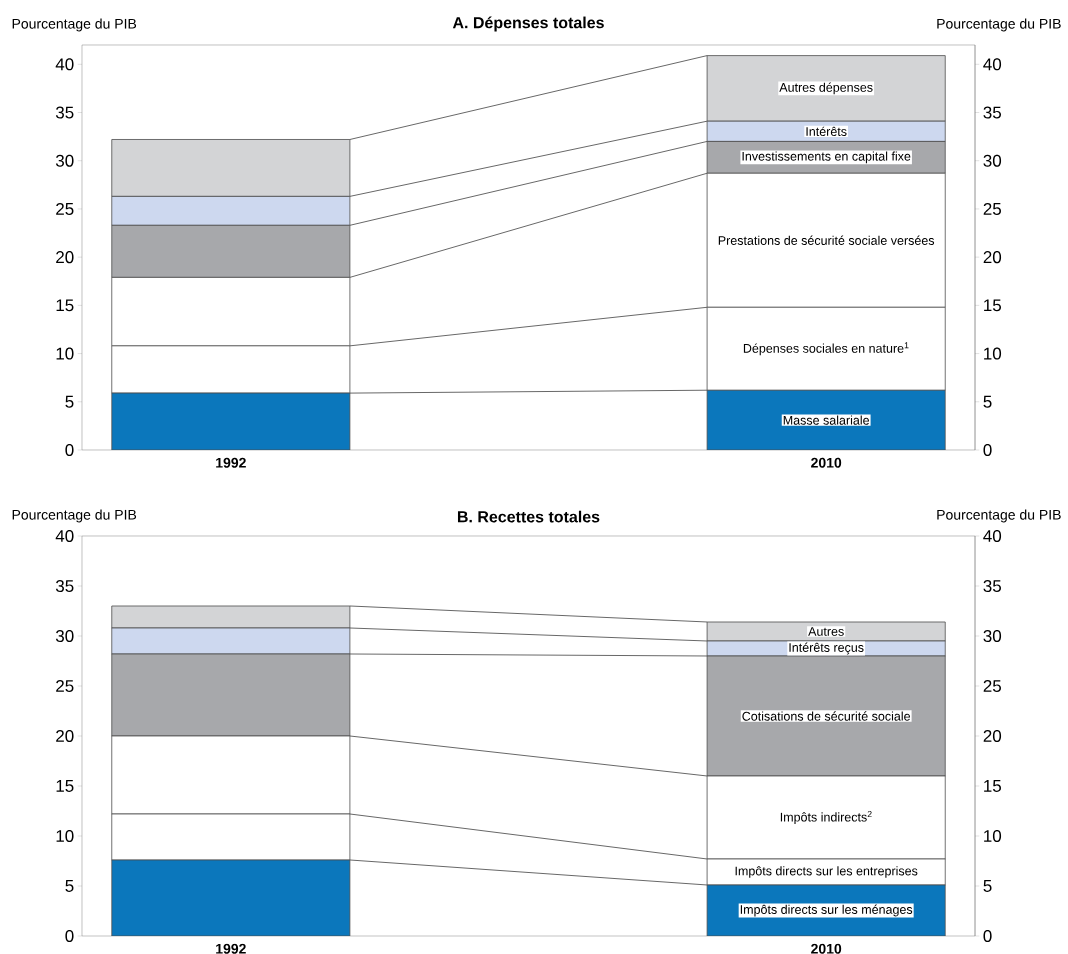 The width and height of the screenshot is (1068, 954). Describe the element at coordinates (528, 516) in the screenshot. I see `chart-title: B. Recettes totales` at that location.